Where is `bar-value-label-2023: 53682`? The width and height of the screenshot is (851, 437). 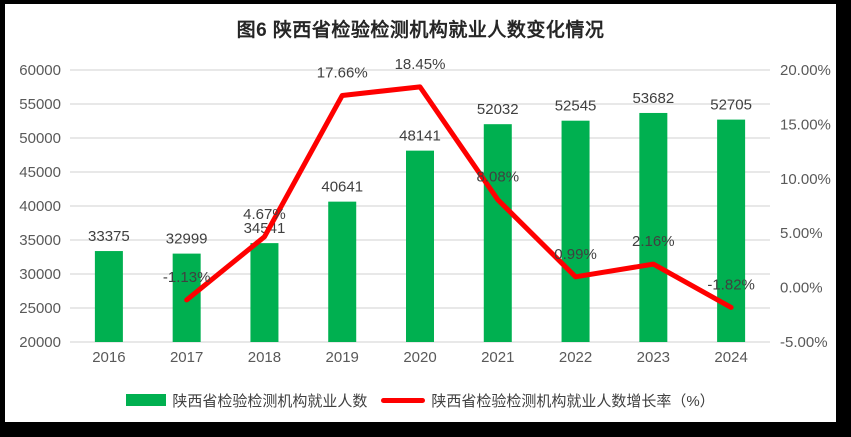
bar-value-label-2023: 53682 is located at coordinates (653, 98).